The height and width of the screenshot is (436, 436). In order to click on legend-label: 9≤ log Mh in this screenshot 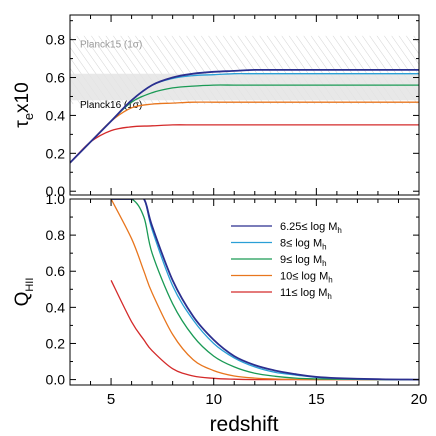, I will do `click(303, 261)`.